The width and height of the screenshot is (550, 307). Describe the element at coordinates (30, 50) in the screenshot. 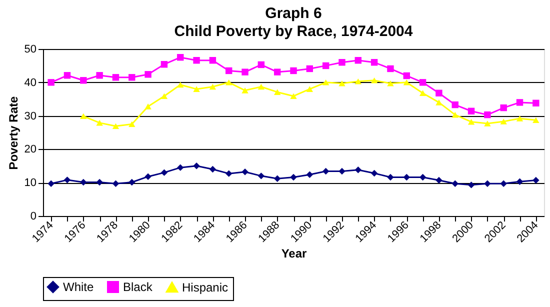

I see `y-tick-label: 50` at that location.